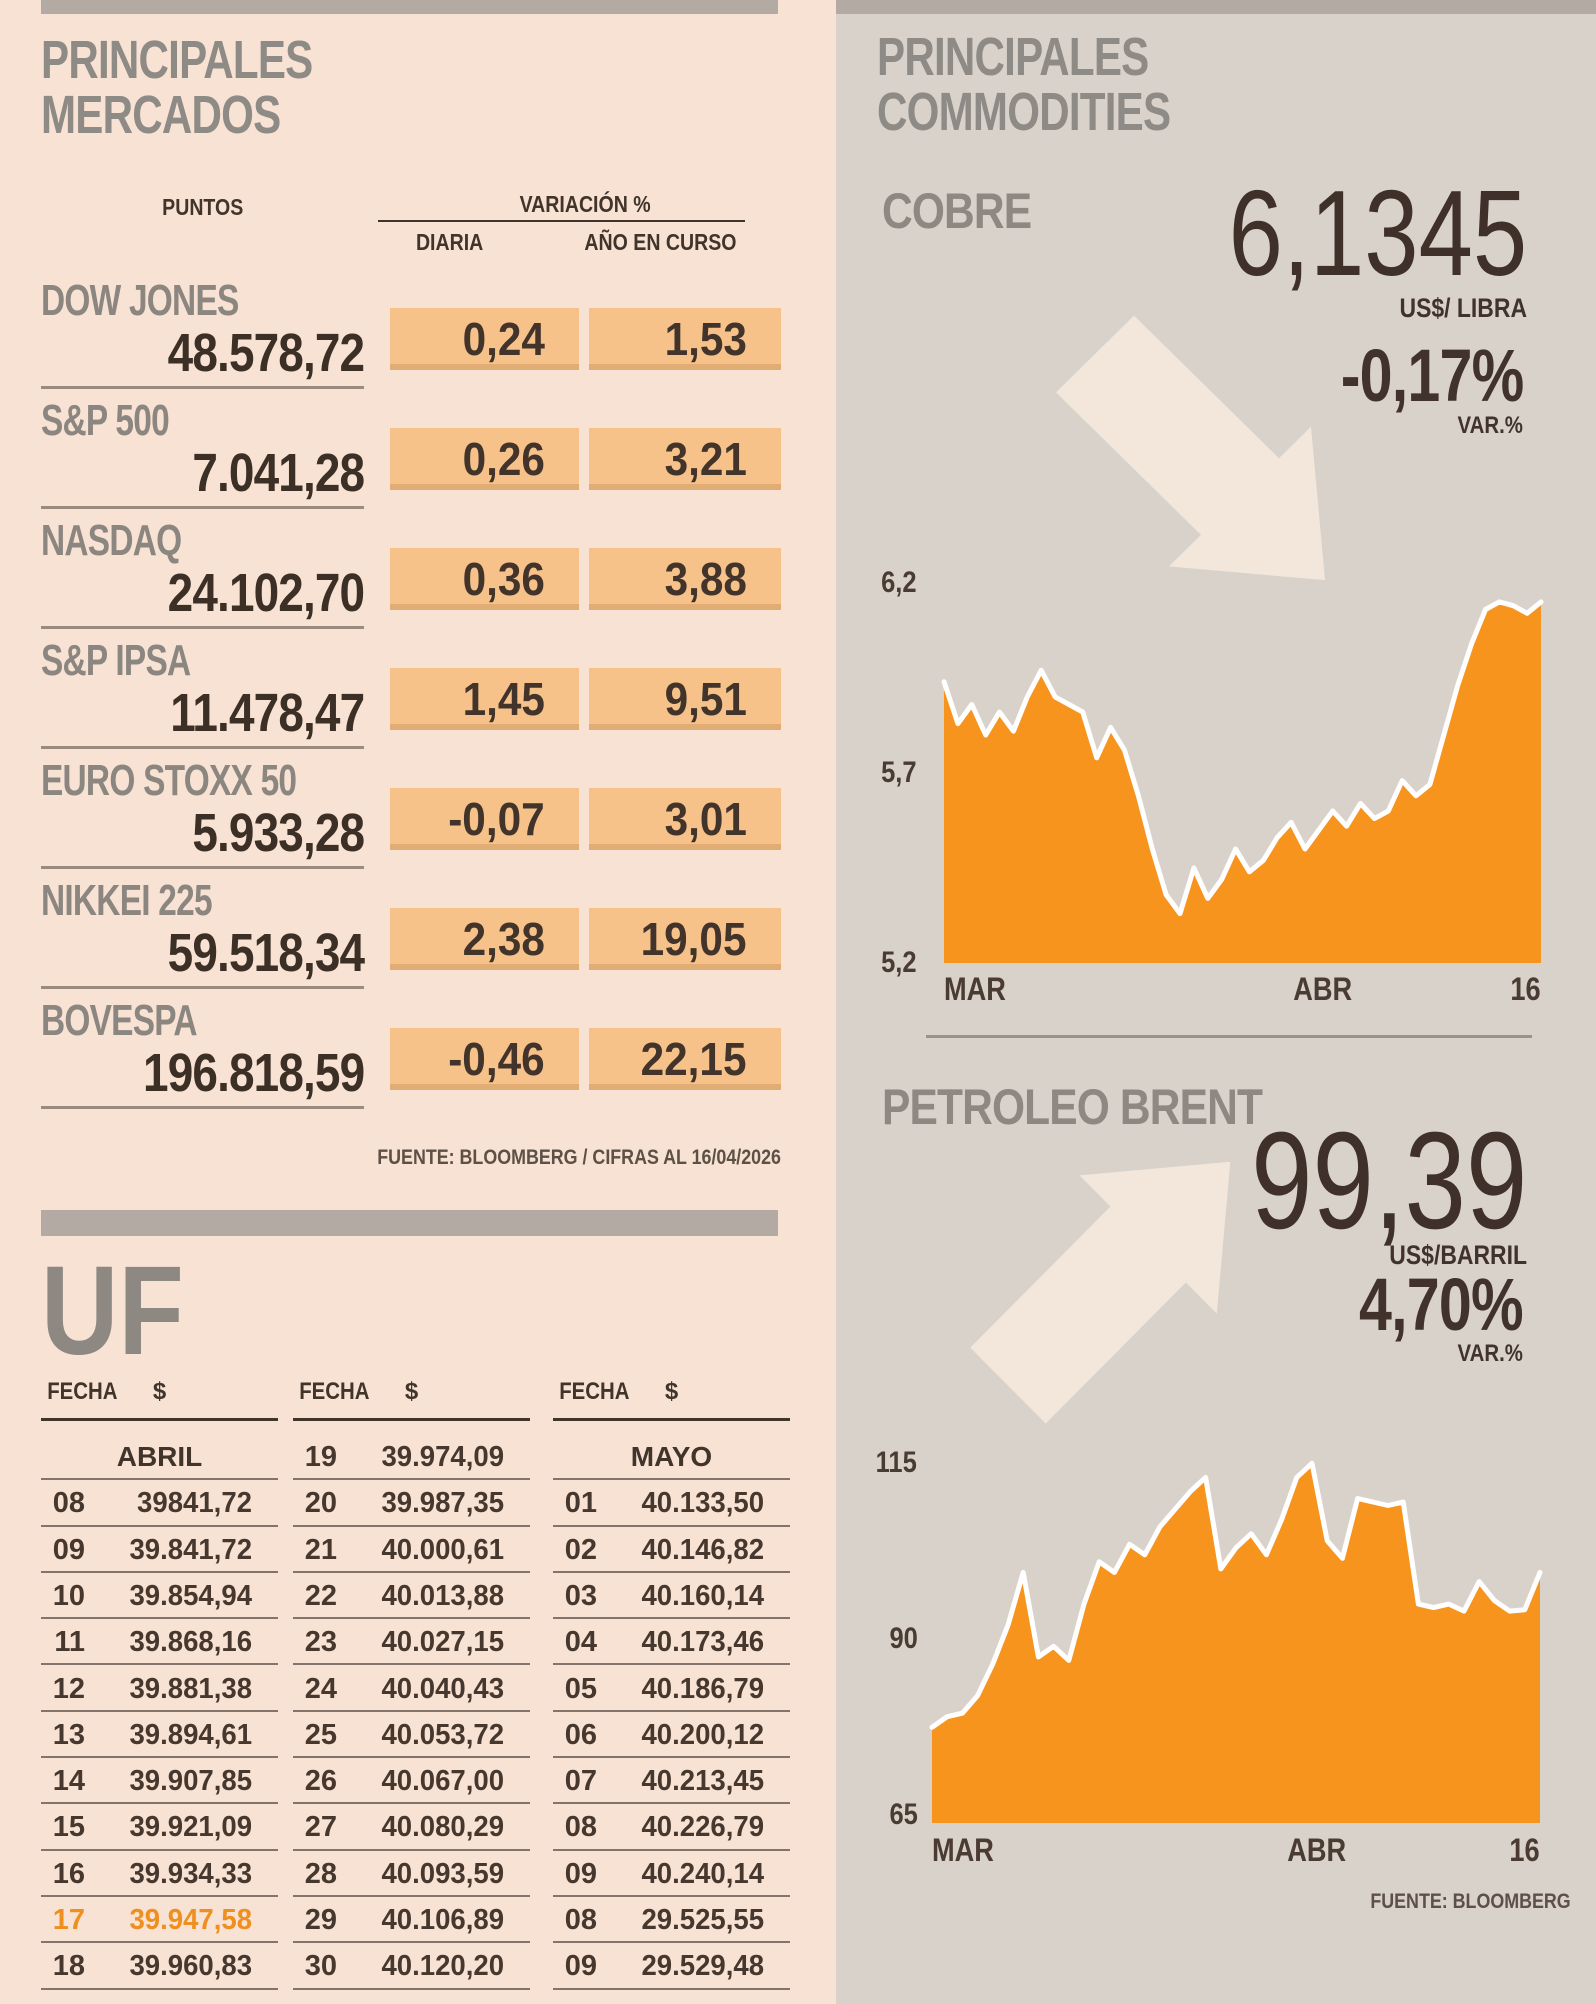  What do you see at coordinates (580, 1781) in the screenshot?
I see `uf-day: 07` at bounding box center [580, 1781].